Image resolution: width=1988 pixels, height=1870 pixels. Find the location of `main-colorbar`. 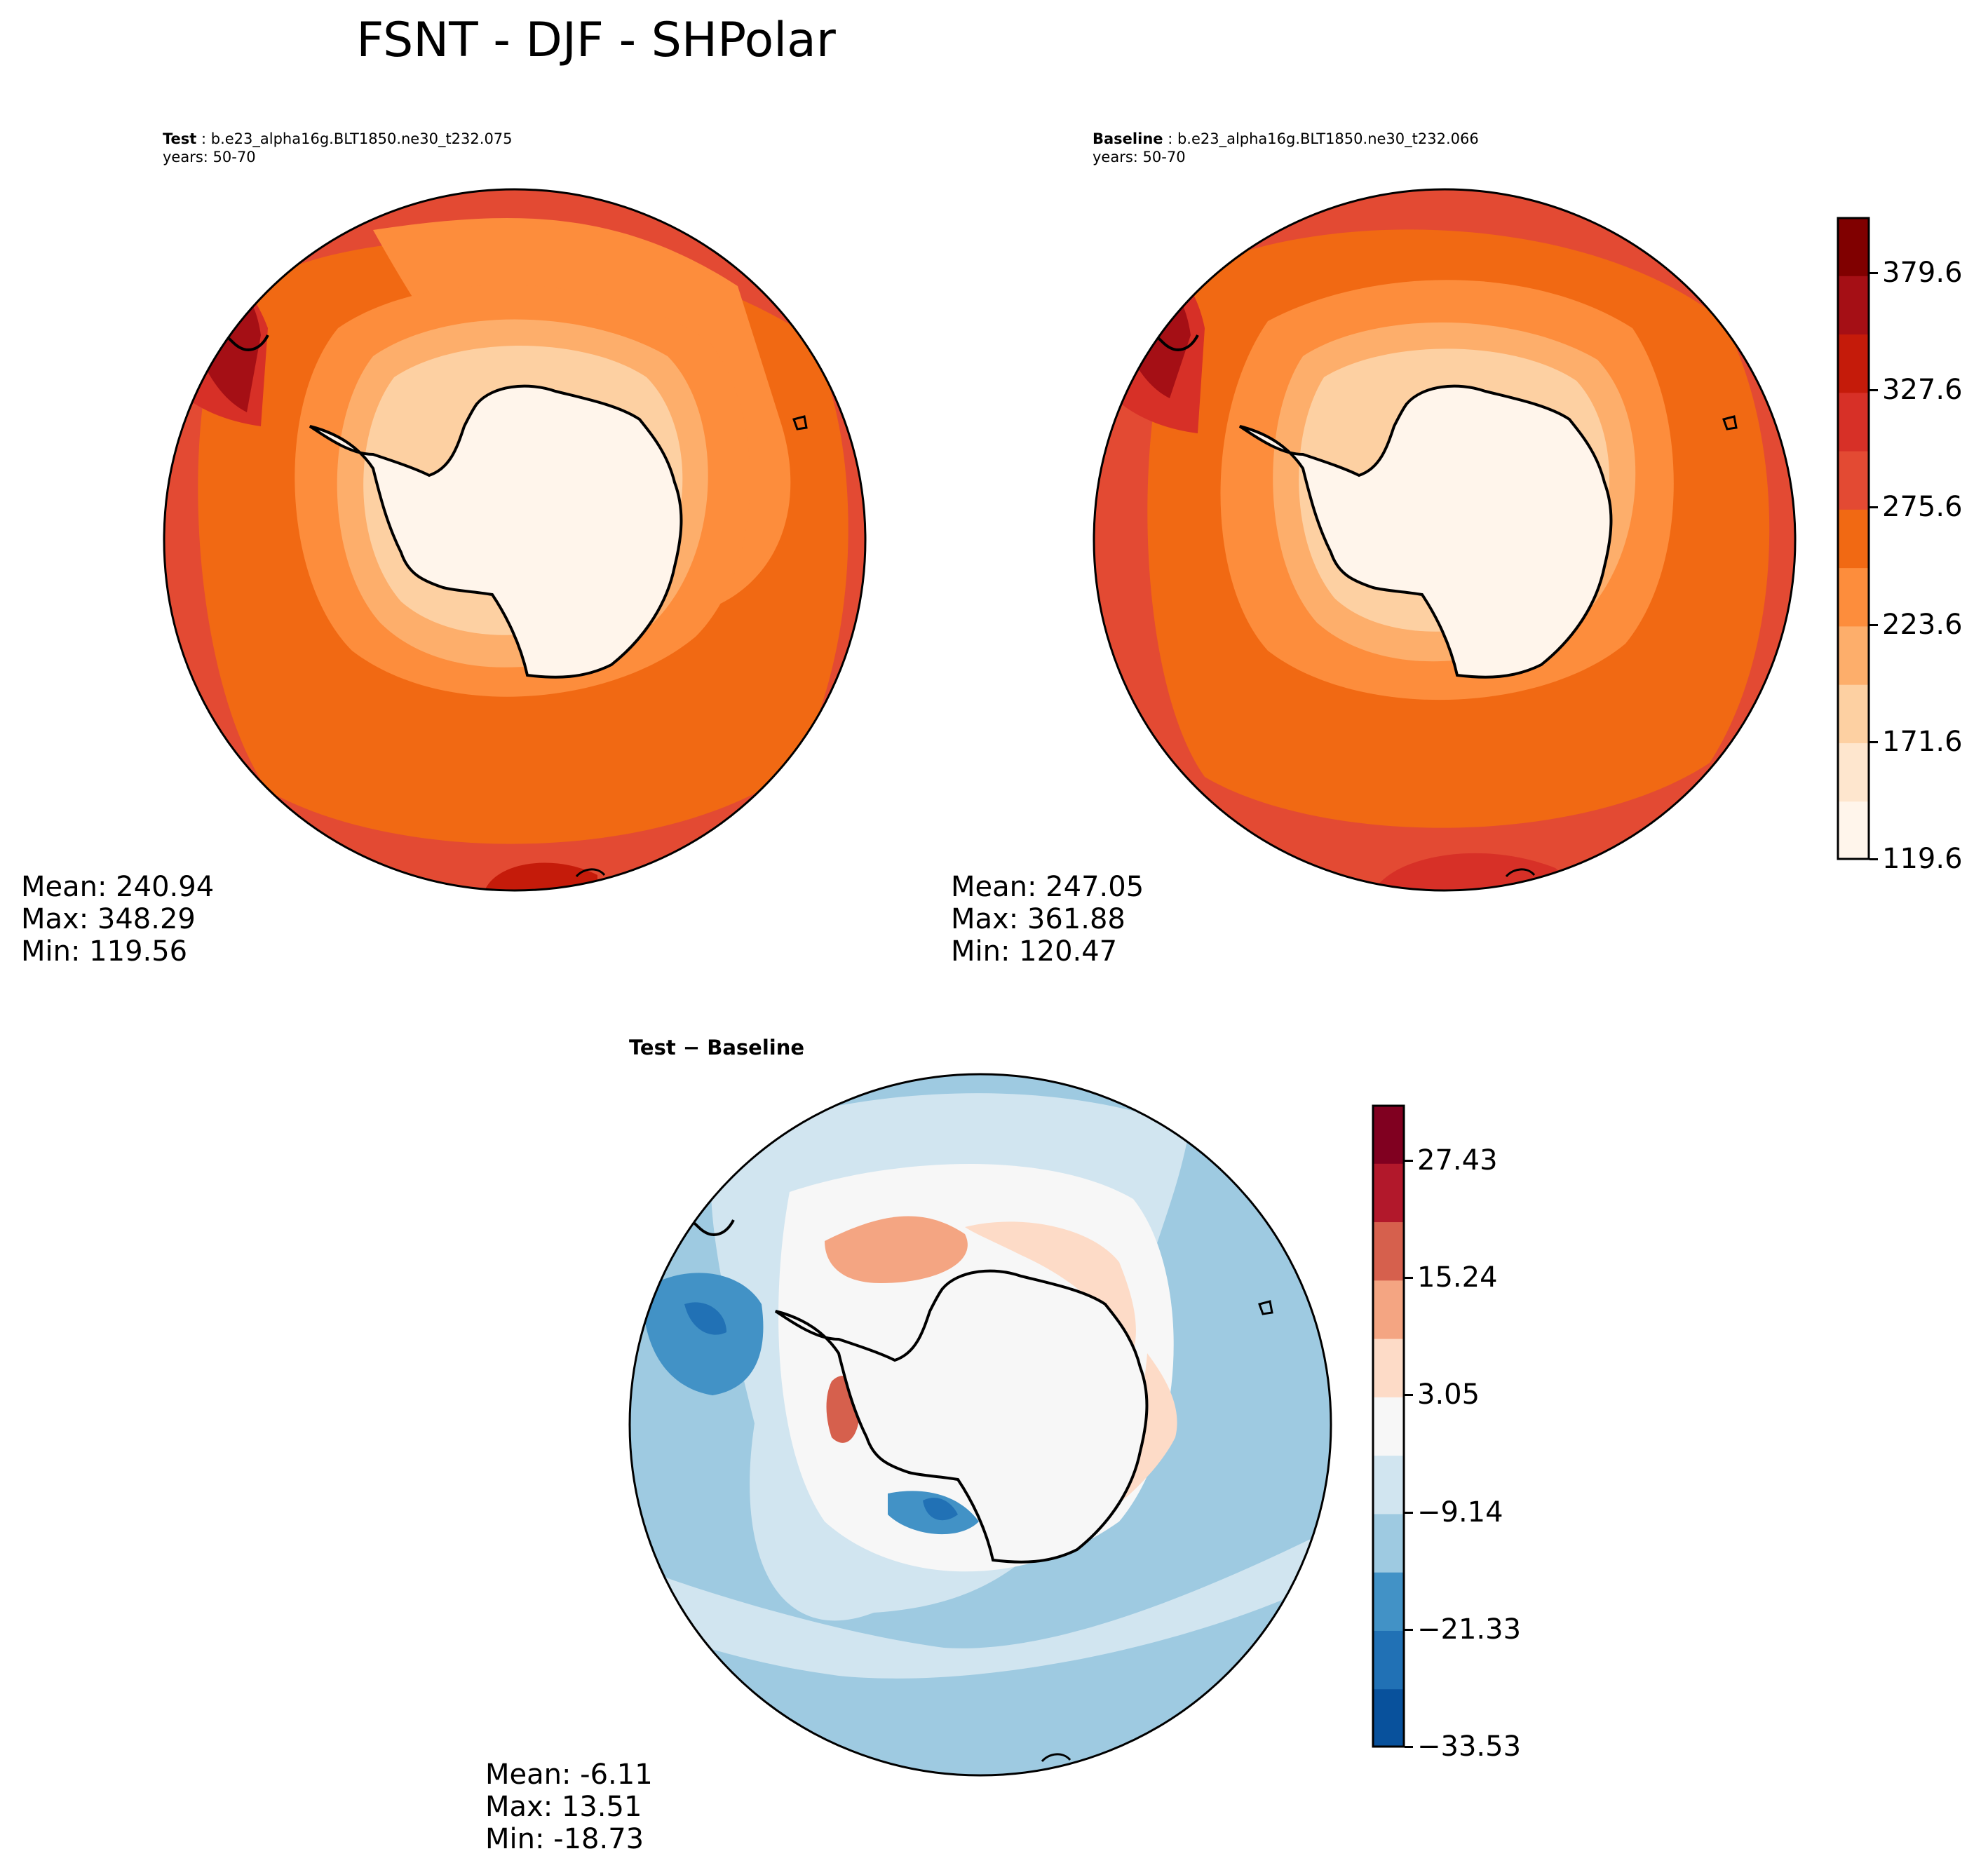

main-colorbar is located at coordinates (1853, 538).